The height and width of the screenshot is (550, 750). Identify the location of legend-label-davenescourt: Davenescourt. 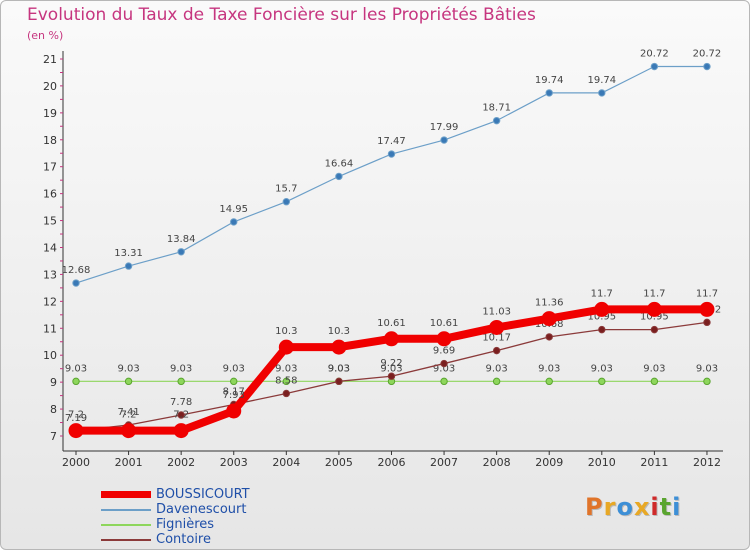
(201, 509).